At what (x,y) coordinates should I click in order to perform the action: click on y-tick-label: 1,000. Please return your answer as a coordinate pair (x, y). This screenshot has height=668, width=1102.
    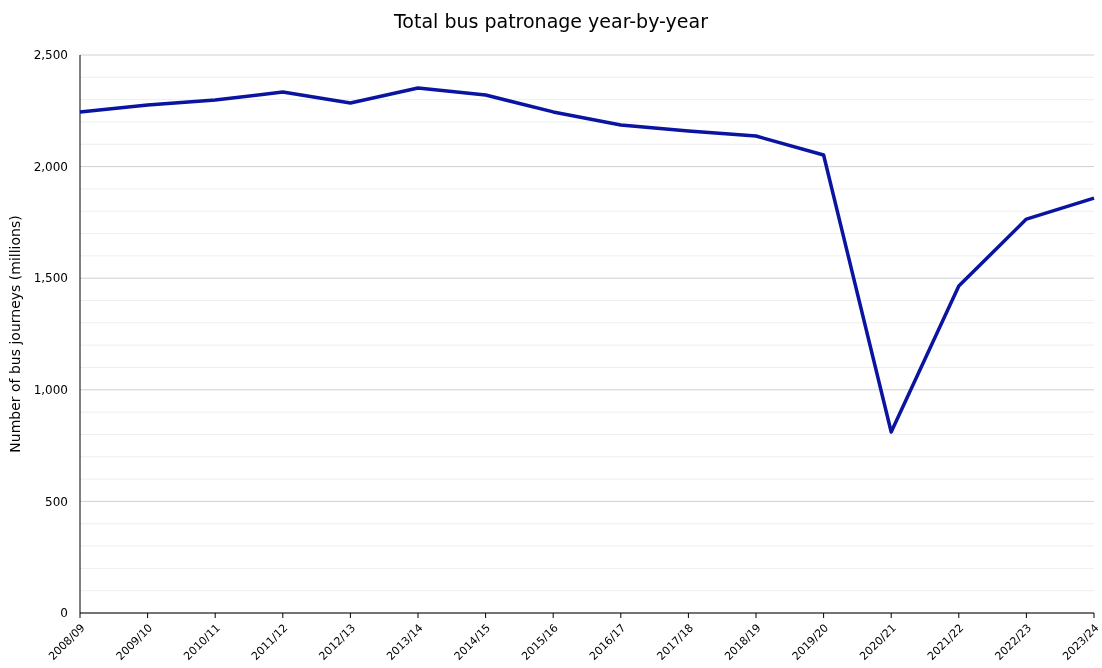
    Looking at the image, I should click on (50, 390).